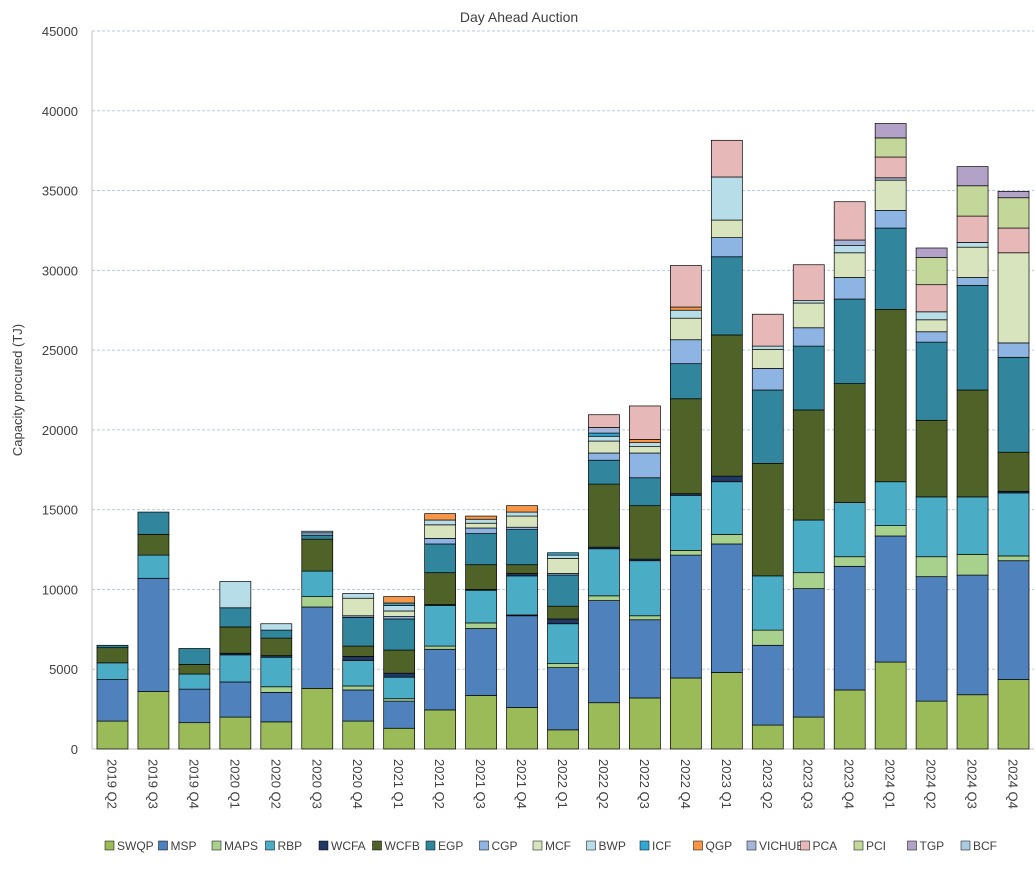  I want to click on legend-label: CGP, so click(505, 846).